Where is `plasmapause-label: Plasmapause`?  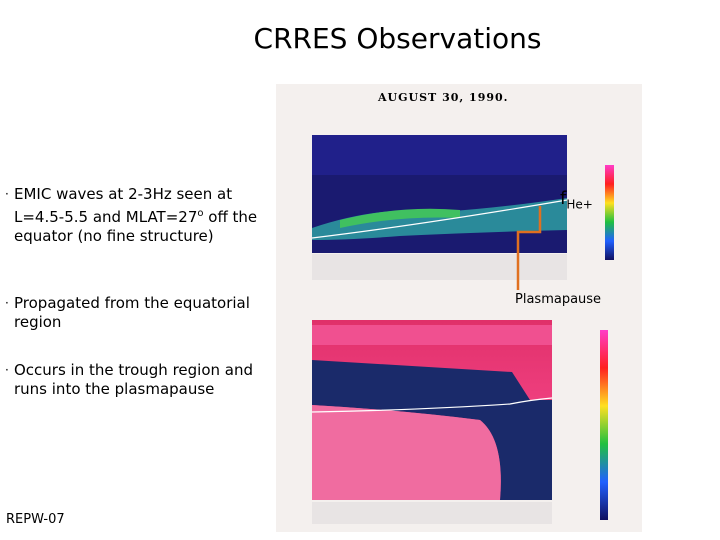 plasmapause-label: Plasmapause is located at coordinates (558, 299).